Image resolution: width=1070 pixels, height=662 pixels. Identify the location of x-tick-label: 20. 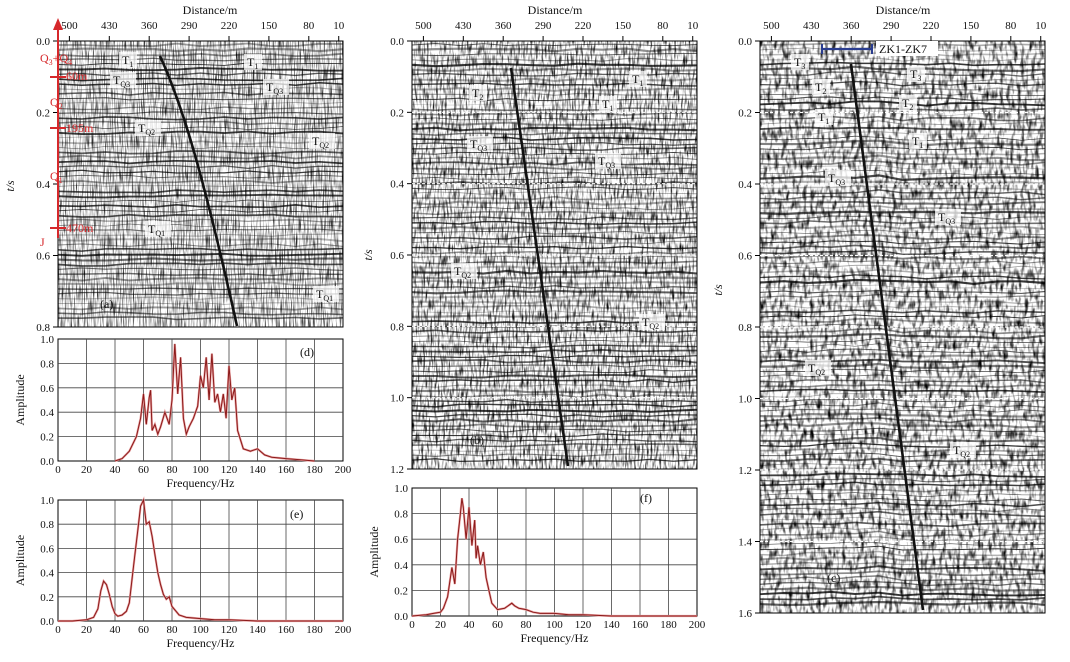
(441, 625).